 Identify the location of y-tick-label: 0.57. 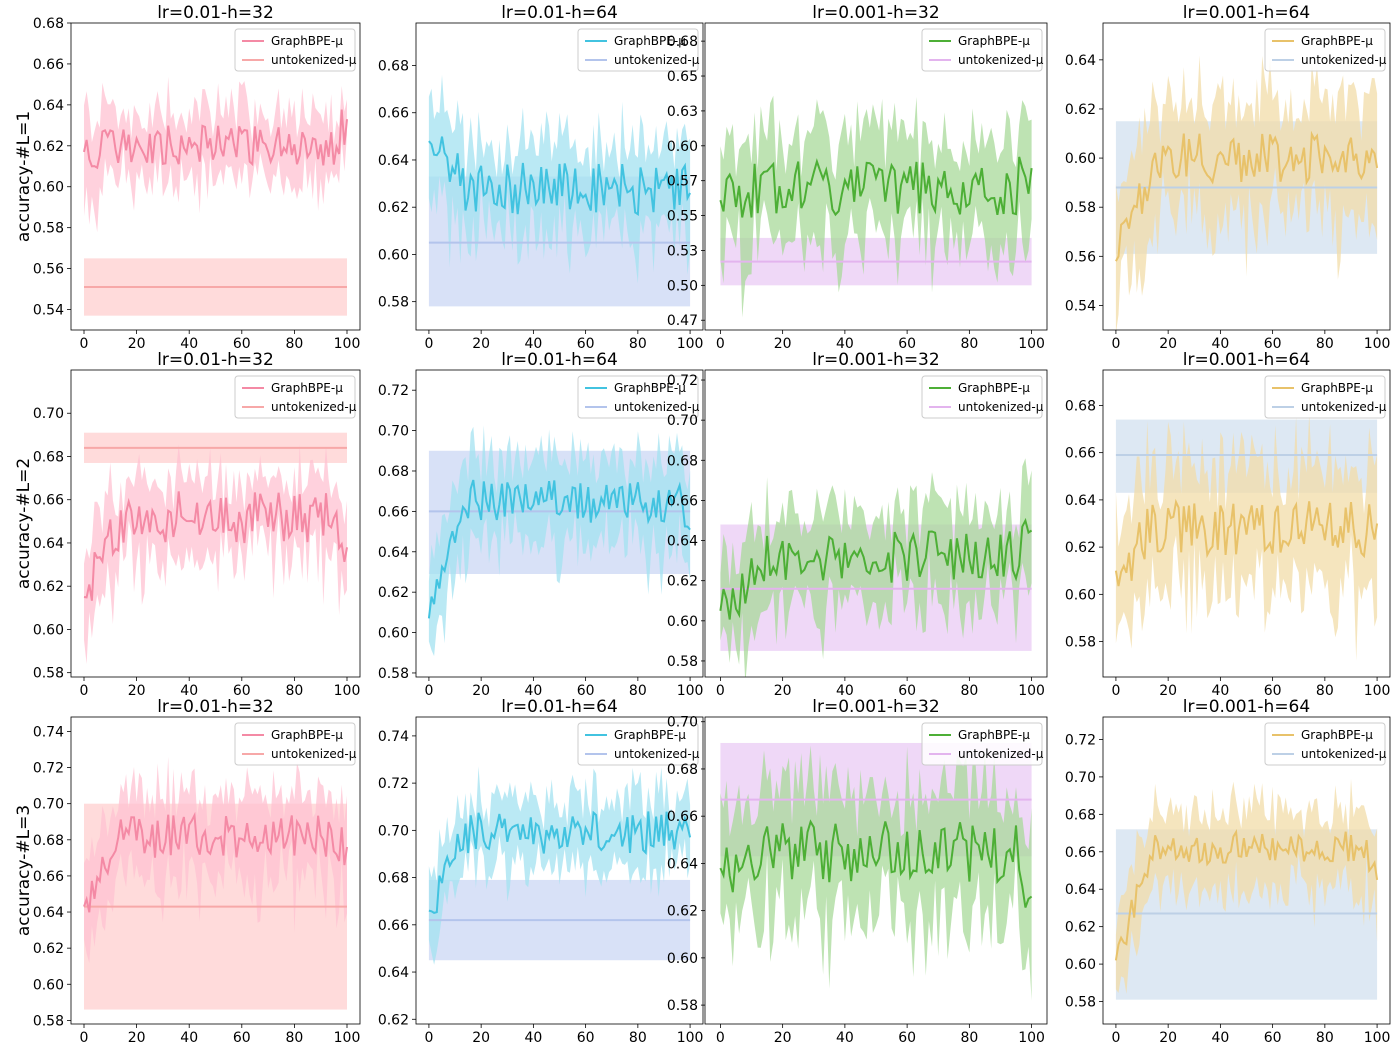
(682, 182).